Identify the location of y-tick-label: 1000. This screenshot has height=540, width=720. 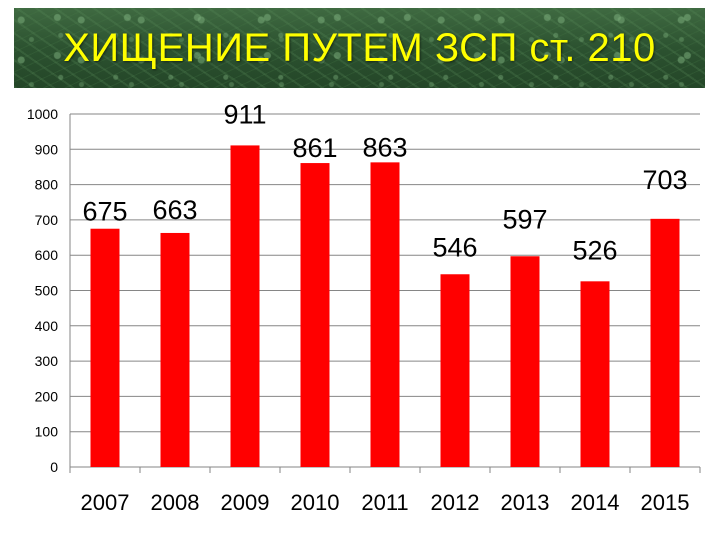
(42, 114).